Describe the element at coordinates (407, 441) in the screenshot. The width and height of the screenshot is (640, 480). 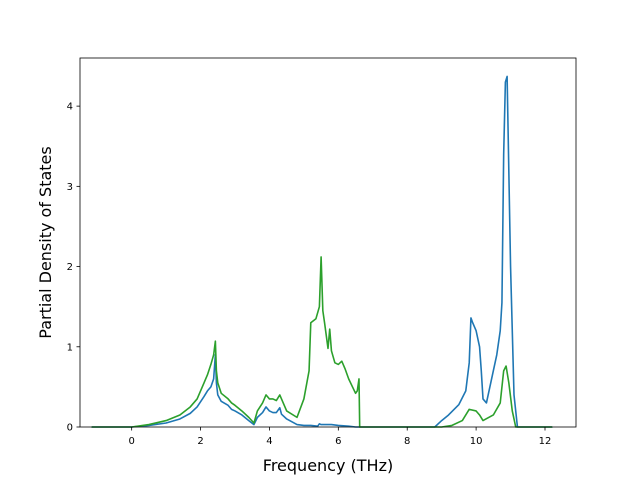
I see `x-tick-label: 8` at that location.